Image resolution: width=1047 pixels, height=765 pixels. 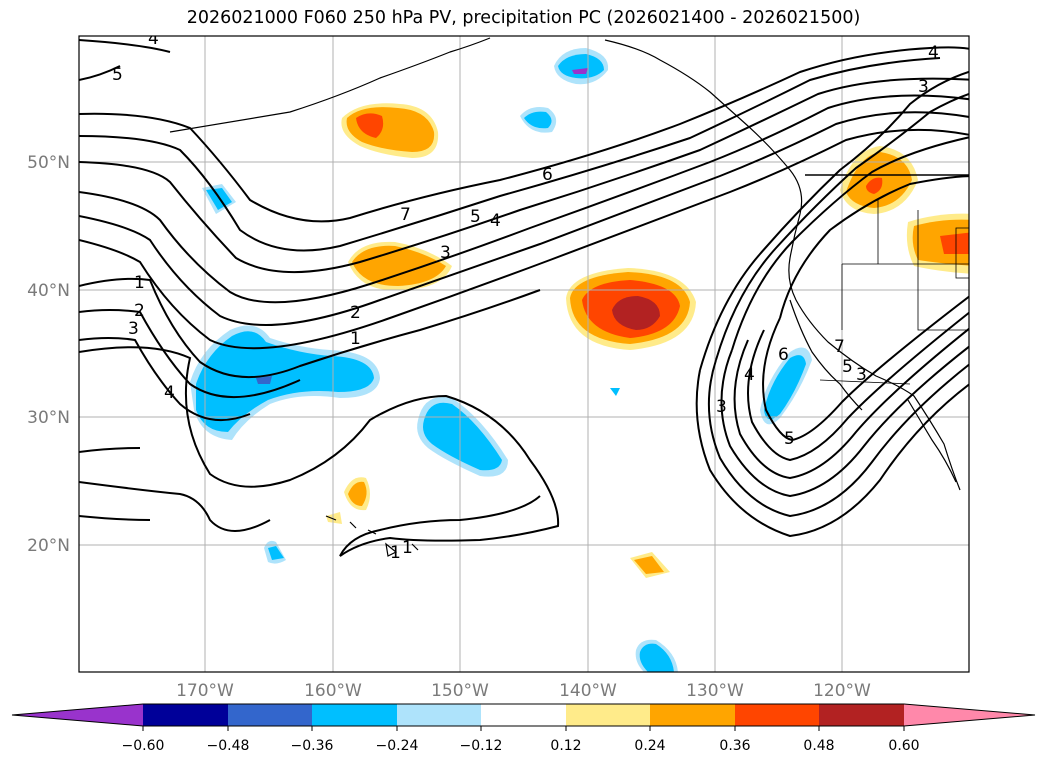 What do you see at coordinates (205, 691) in the screenshot?
I see `longitude-label: 170°W` at bounding box center [205, 691].